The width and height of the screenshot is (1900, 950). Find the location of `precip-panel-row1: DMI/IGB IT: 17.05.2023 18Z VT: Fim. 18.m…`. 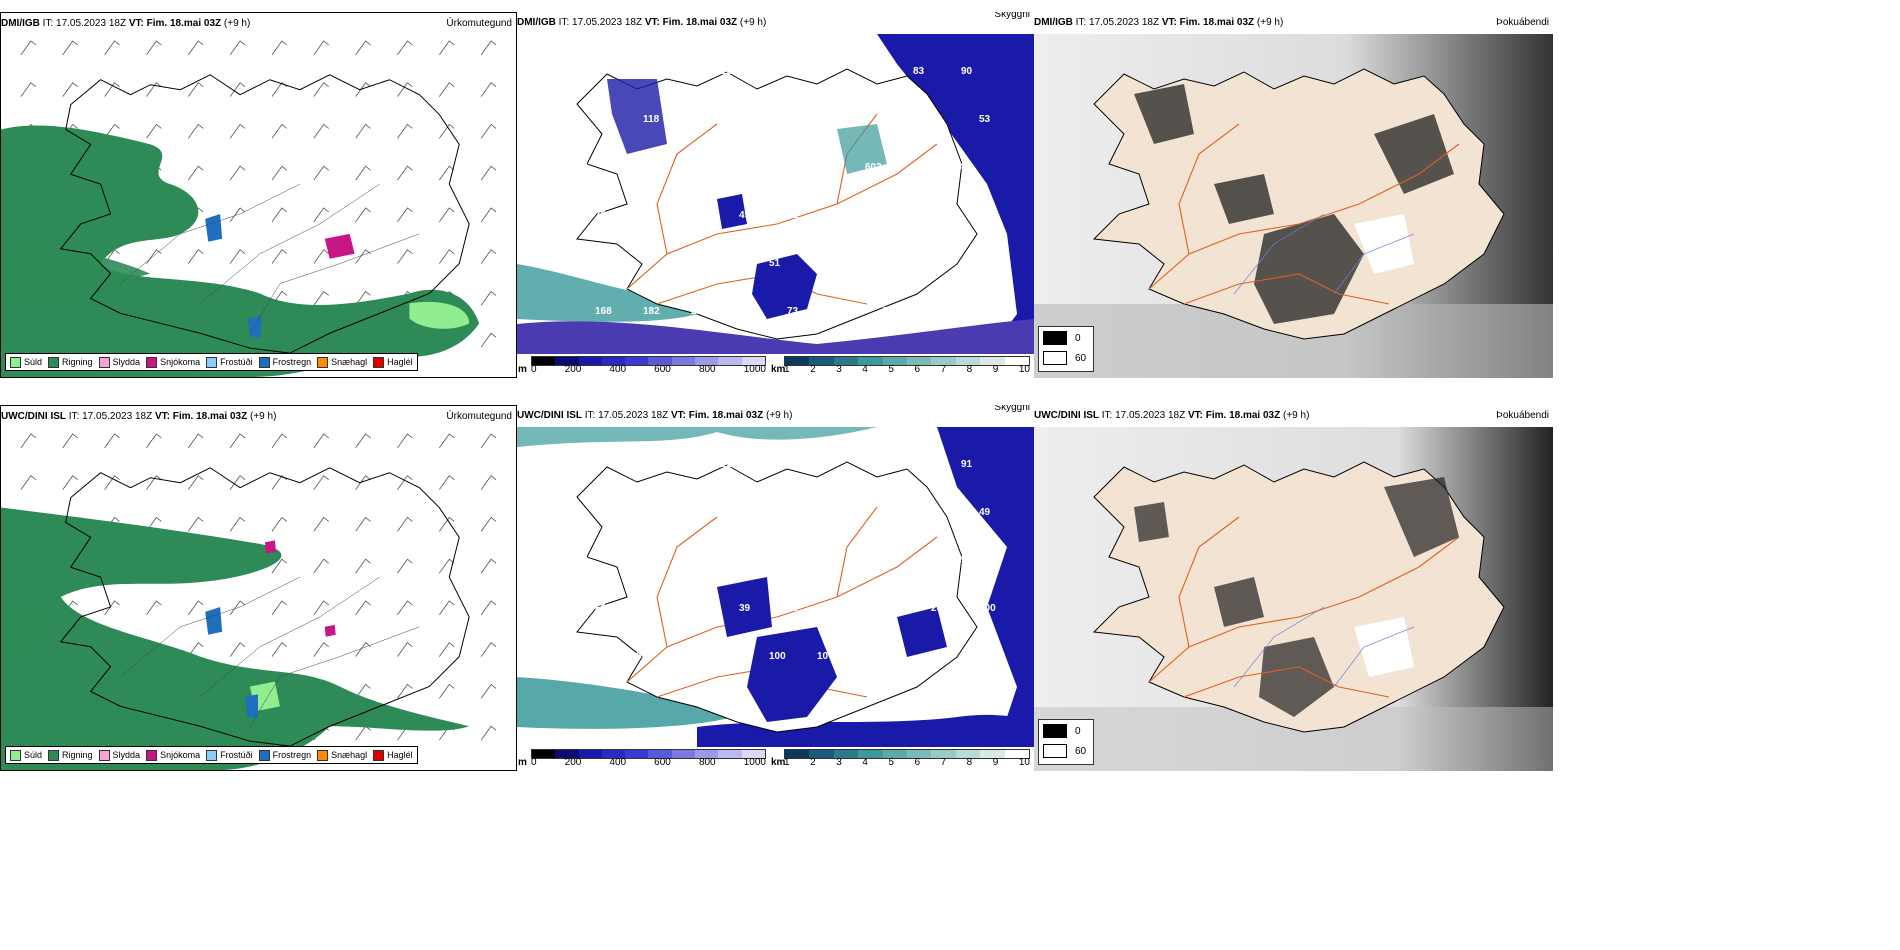

precip-panel-row1: DMI/IGB IT: 17.05.2023 18Z VT: Fim. 18.m… is located at coordinates (258, 195).